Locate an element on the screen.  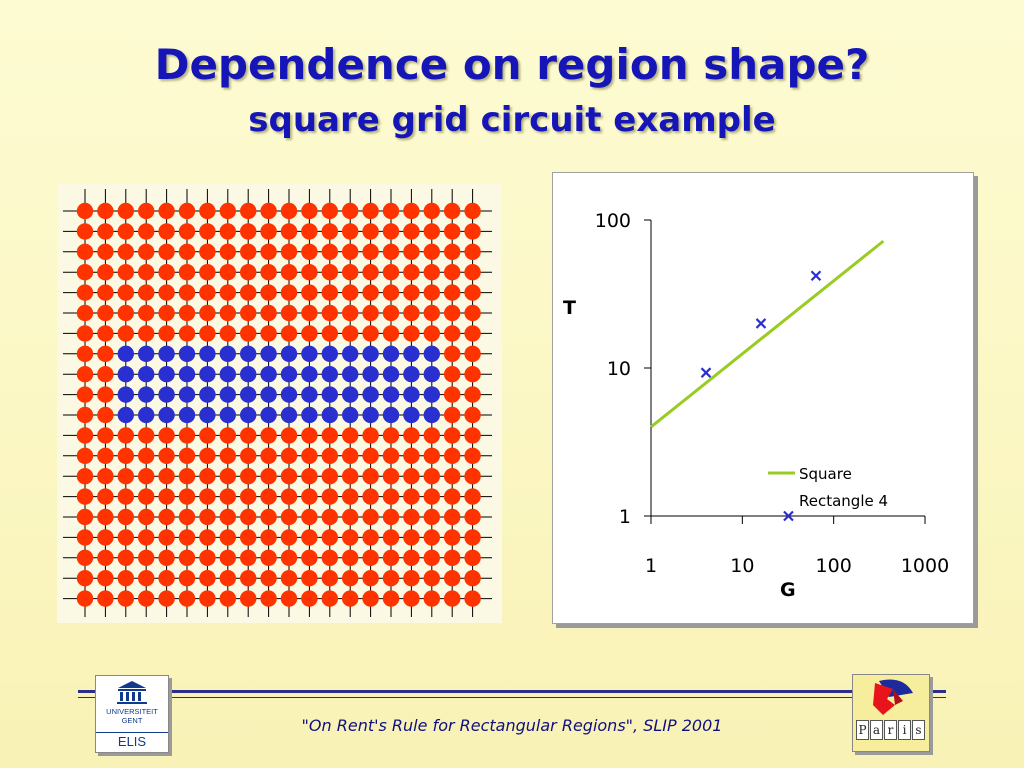
x-tick-label: 1 is located at coordinates (651, 566).